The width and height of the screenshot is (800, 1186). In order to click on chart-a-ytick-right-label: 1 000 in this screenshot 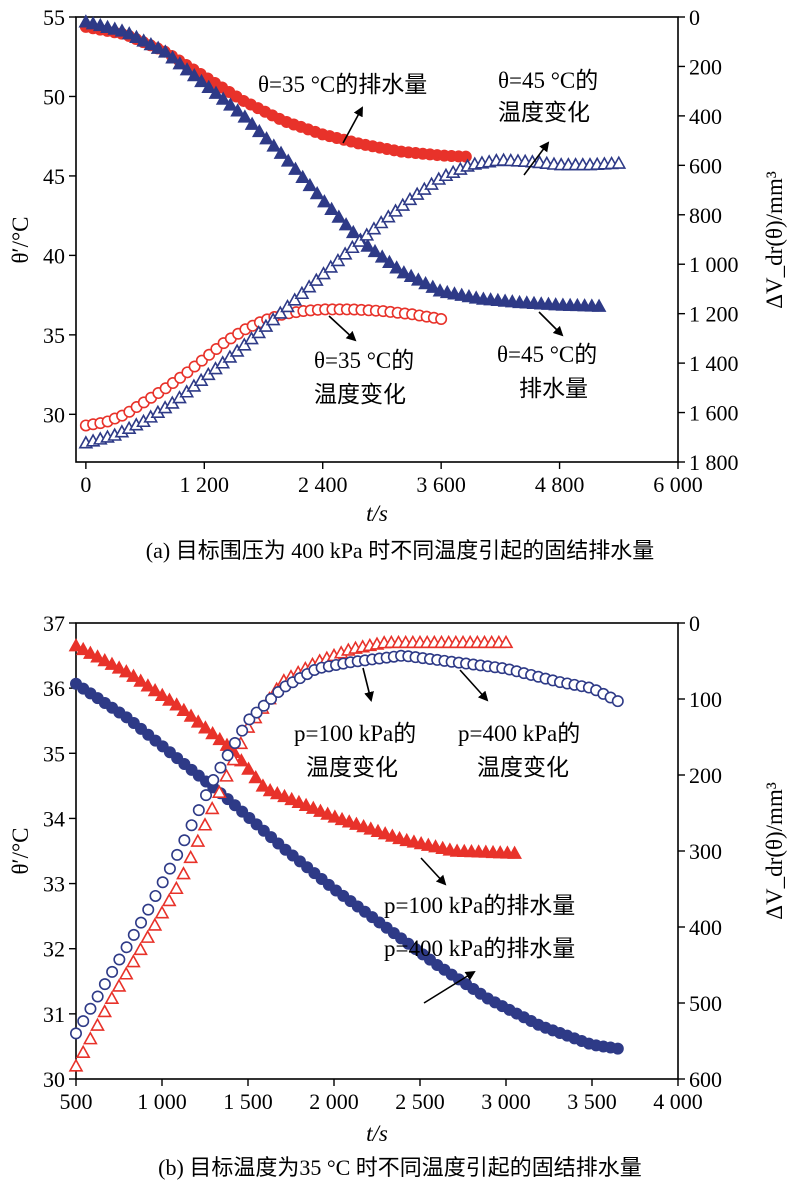, I will do `click(714, 264)`.